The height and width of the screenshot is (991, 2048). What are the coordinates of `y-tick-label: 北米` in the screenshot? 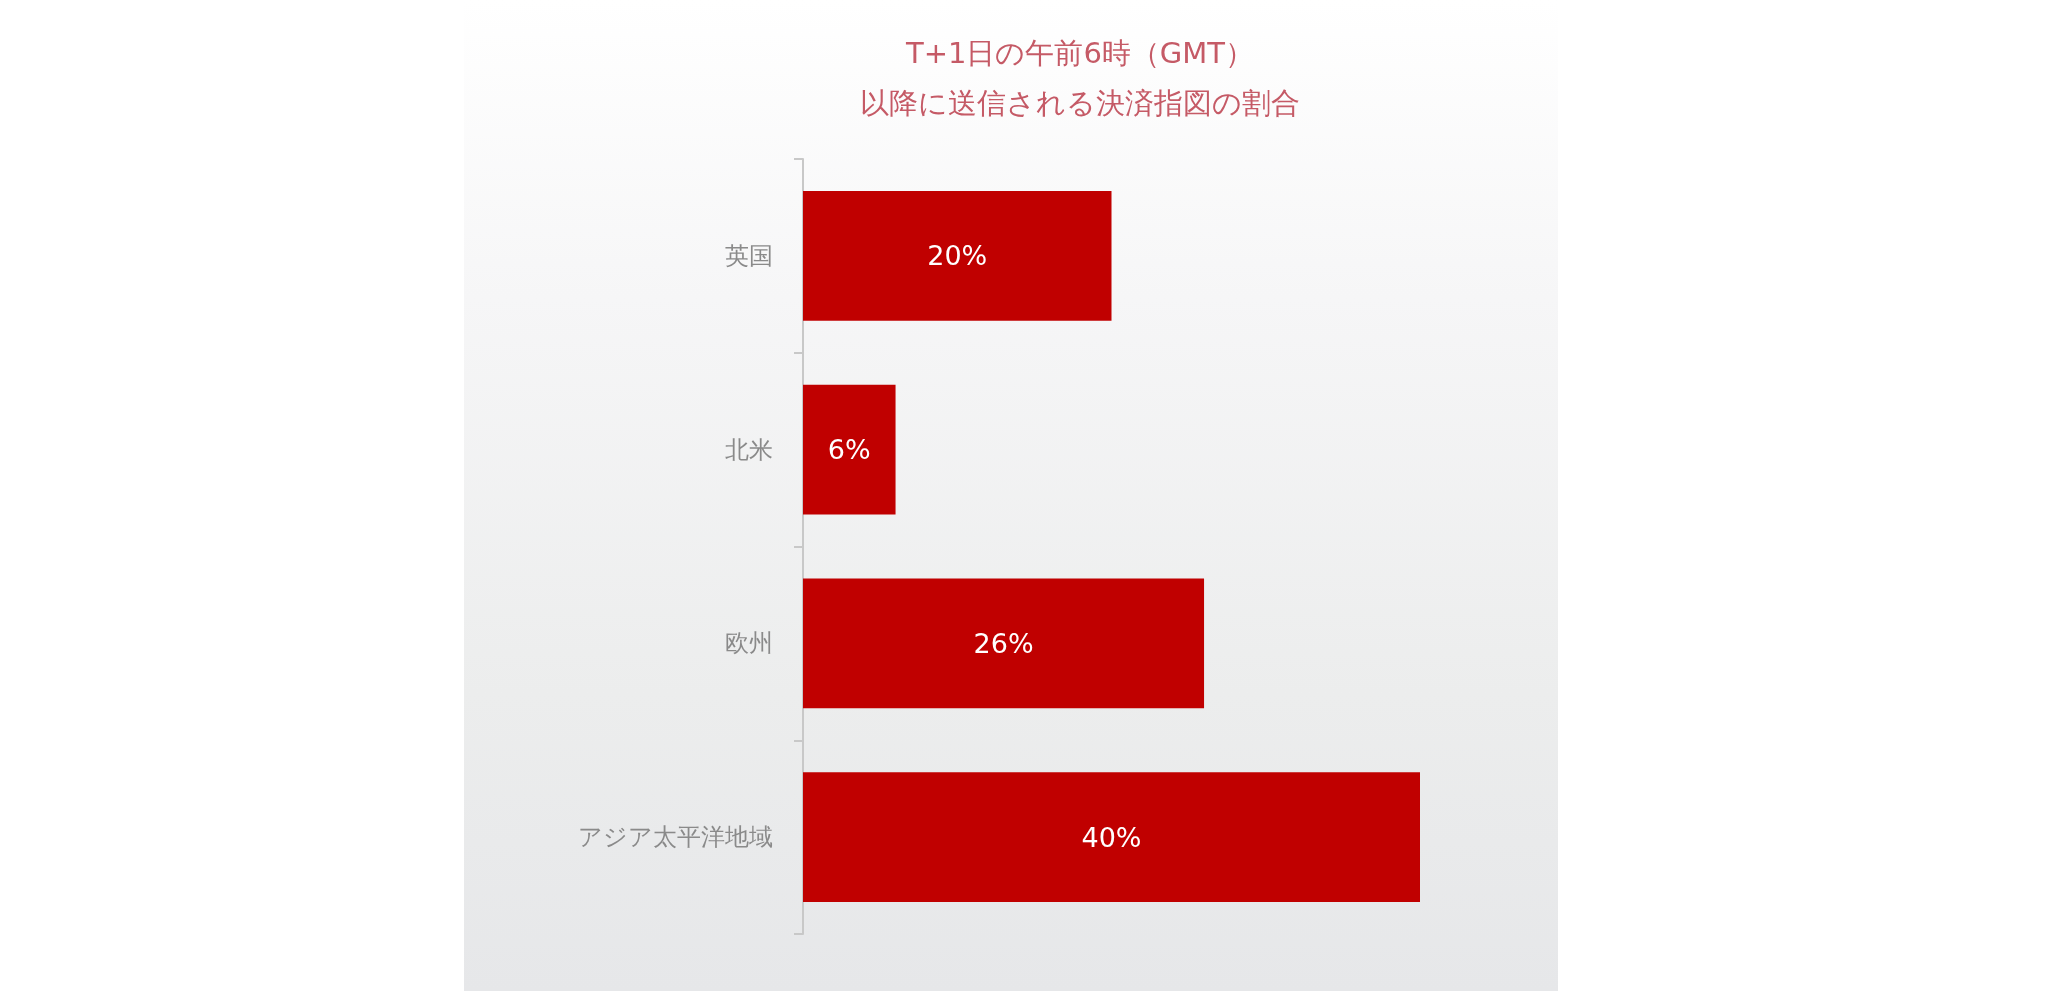 It's located at (749, 449).